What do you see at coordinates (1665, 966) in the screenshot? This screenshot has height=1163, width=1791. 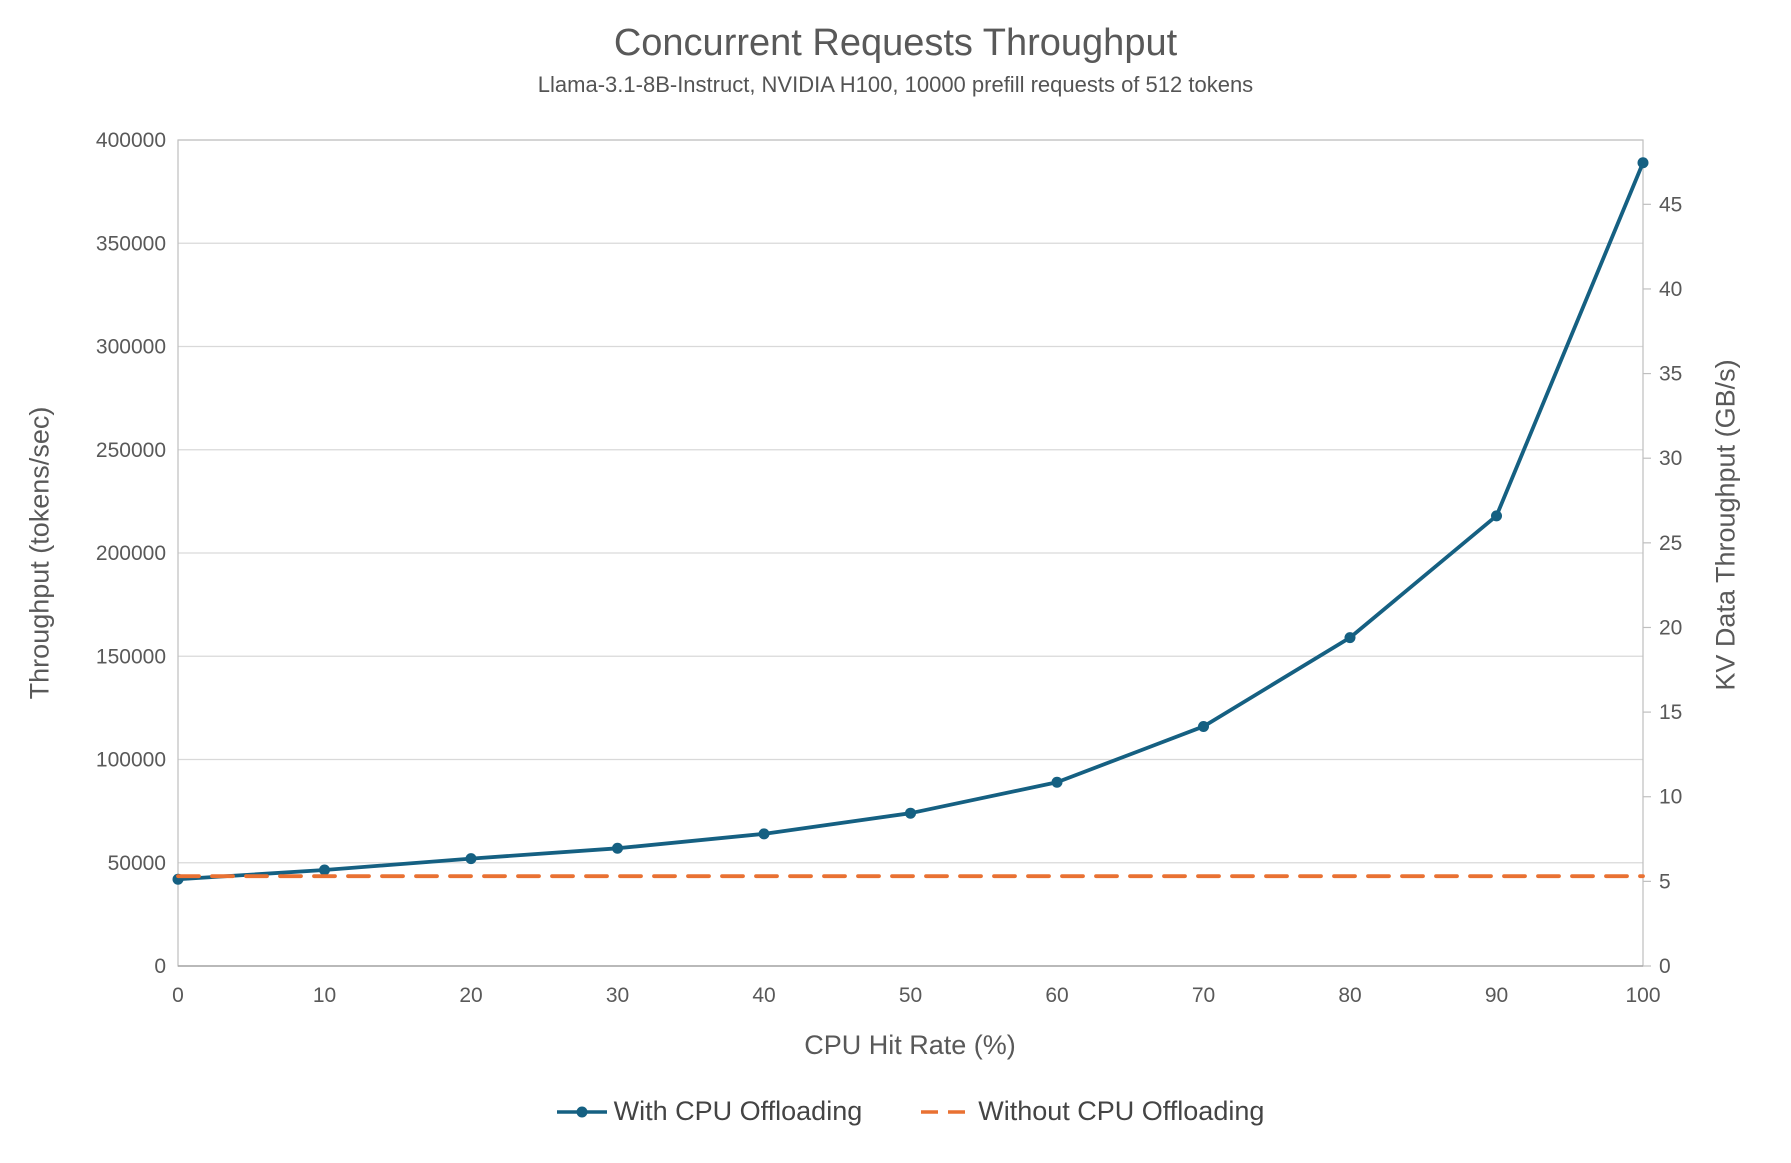 I see `right-axis-tick-label: 0` at bounding box center [1665, 966].